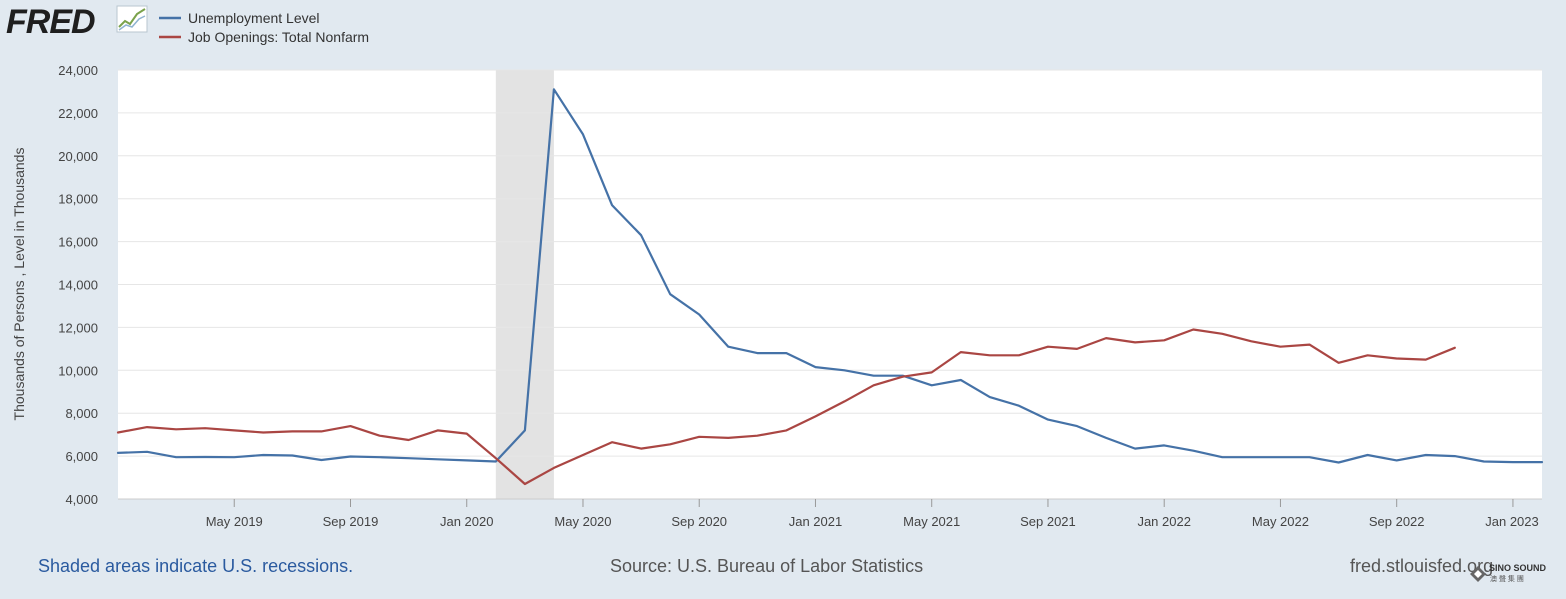  Describe the element at coordinates (351, 521) in the screenshot. I see `x-tick-label: Sep 2019` at that location.